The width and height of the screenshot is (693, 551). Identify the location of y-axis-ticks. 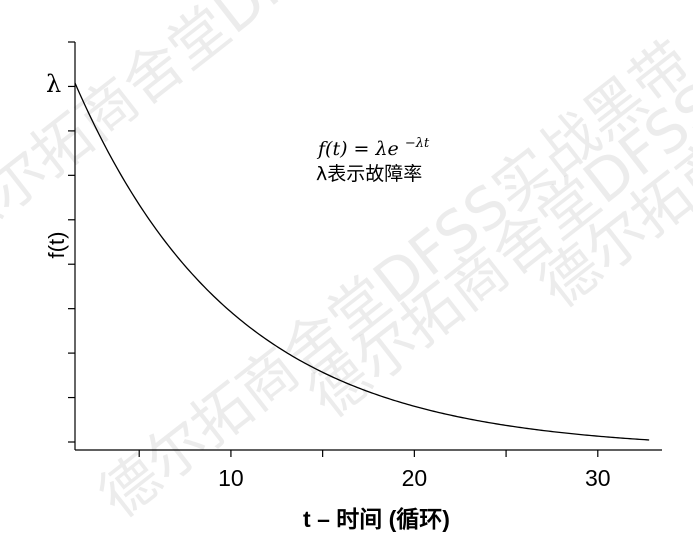
(71, 242).